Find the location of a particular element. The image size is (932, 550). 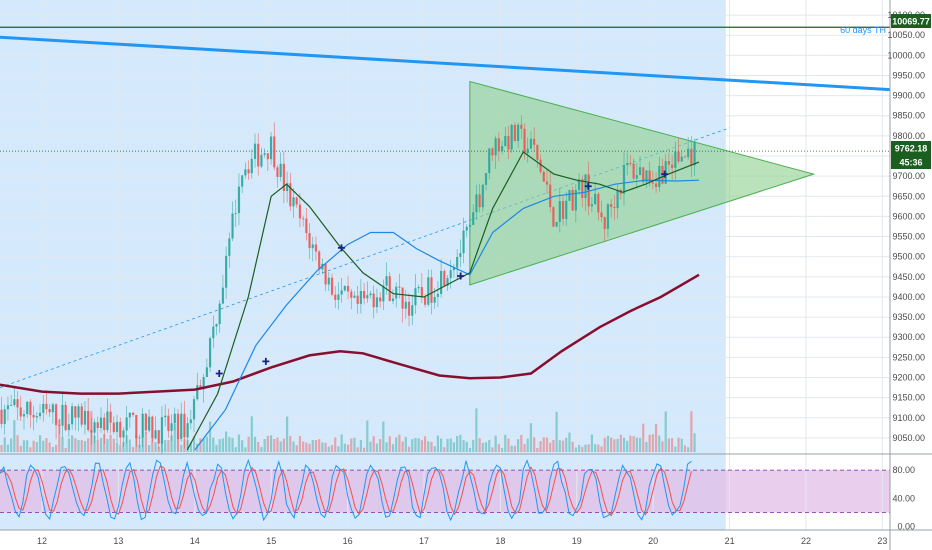

countdown-badge: 45:36 is located at coordinates (911, 162).